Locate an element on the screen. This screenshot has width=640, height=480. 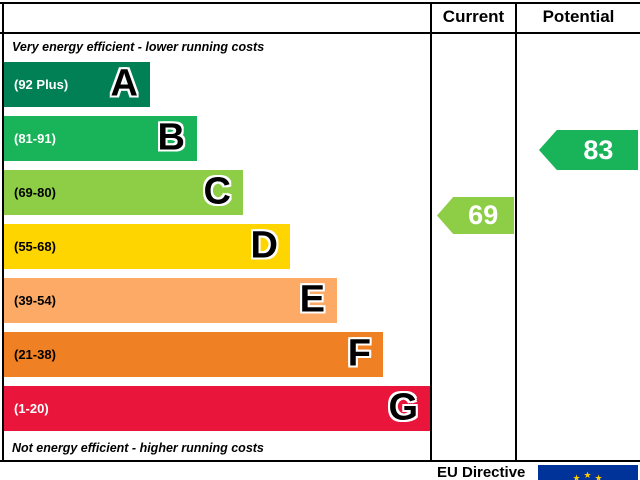
potential-rating-value: 83 is located at coordinates (598, 149).